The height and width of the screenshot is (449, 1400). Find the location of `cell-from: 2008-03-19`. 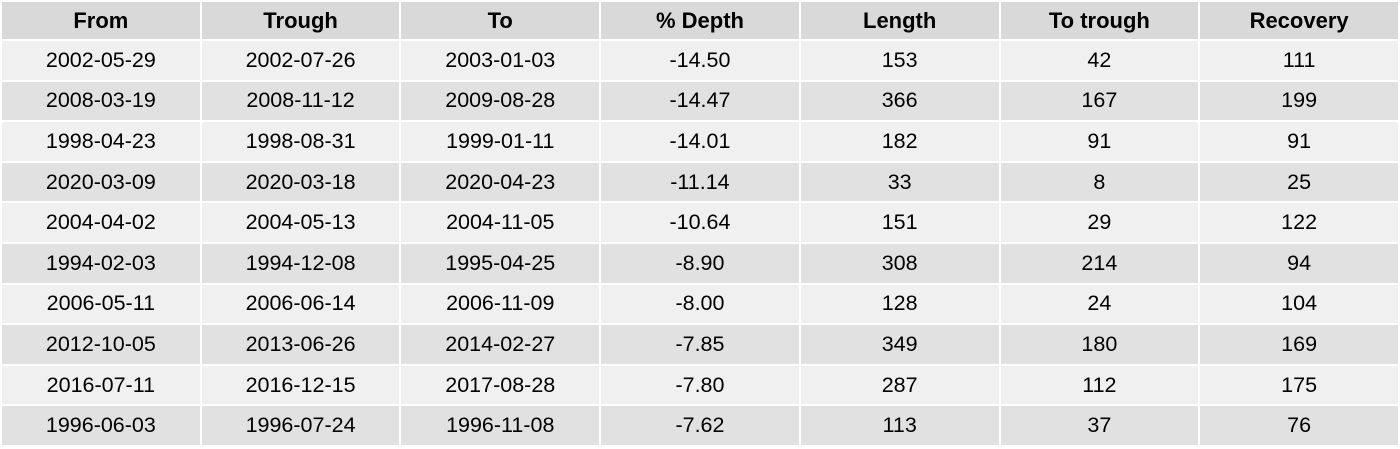

cell-from: 2008-03-19 is located at coordinates (101, 101).